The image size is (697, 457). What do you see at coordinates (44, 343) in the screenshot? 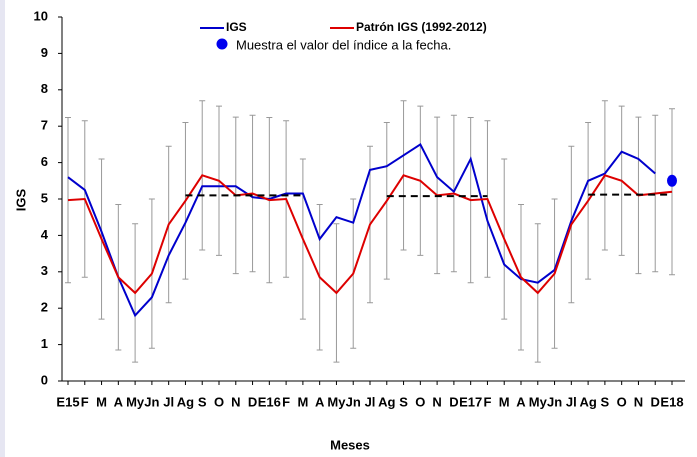
I see `y-tick-label: 1` at bounding box center [44, 343].